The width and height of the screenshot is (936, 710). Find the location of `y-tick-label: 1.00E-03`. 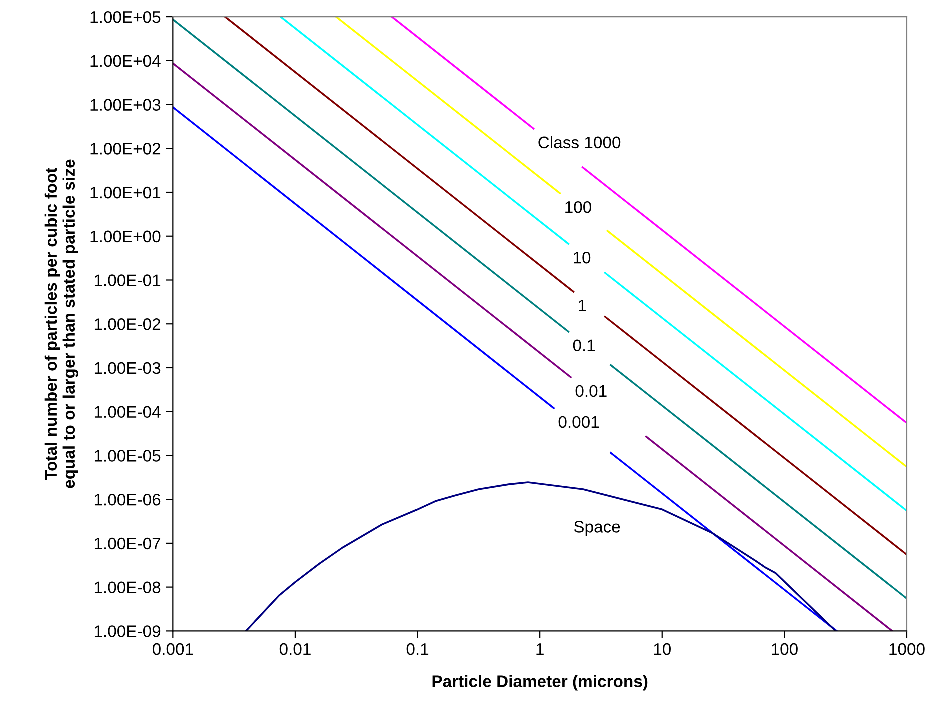

y-tick-label: 1.00E-03 is located at coordinates (127, 368).